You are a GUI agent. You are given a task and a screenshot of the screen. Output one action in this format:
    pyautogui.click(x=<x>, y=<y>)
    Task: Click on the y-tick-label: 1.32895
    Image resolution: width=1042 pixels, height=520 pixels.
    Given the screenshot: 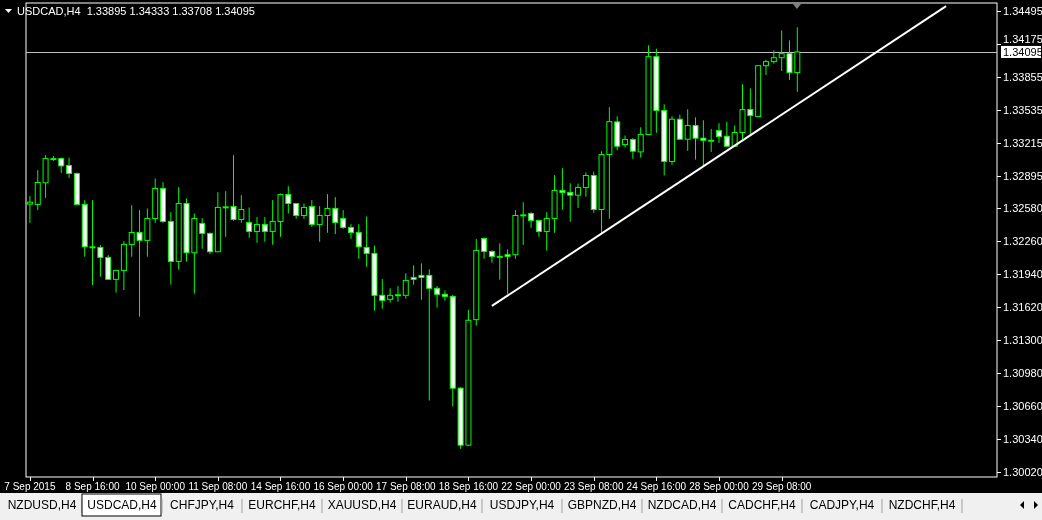 What is the action you would take?
    pyautogui.click(x=1022, y=176)
    